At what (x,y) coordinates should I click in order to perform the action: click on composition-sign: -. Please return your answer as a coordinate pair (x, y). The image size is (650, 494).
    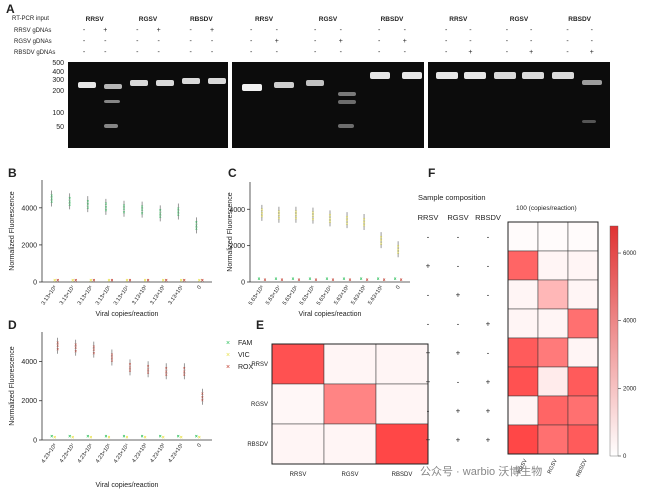
    Looking at the image, I should click on (488, 237).